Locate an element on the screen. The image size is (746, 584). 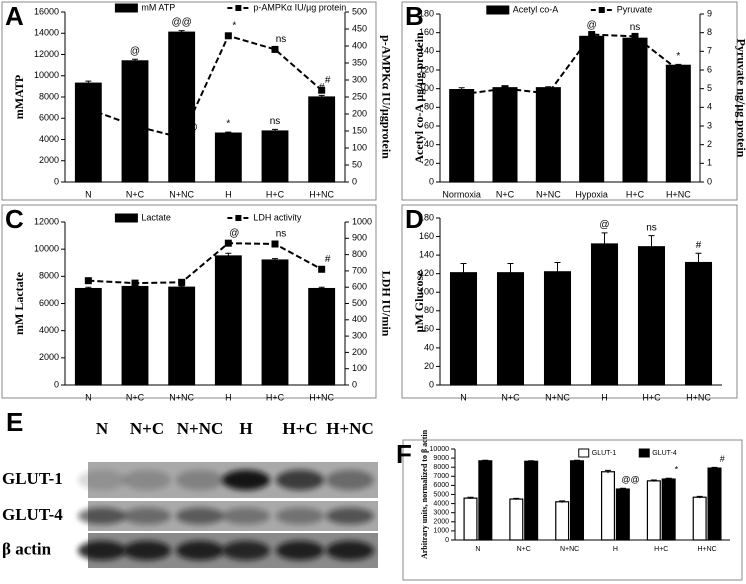
y2-tick-label: 0 is located at coordinates (354, 384).